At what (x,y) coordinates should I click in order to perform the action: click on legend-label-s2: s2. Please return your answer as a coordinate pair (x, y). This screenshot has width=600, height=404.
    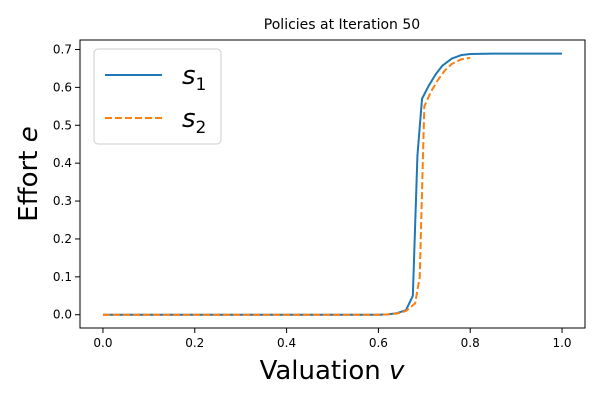
    Looking at the image, I should click on (194, 121).